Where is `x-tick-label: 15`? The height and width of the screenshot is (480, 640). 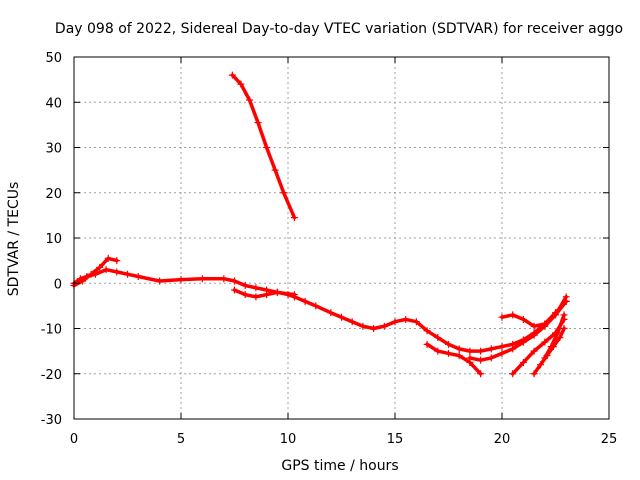 x-tick-label: 15 is located at coordinates (395, 439).